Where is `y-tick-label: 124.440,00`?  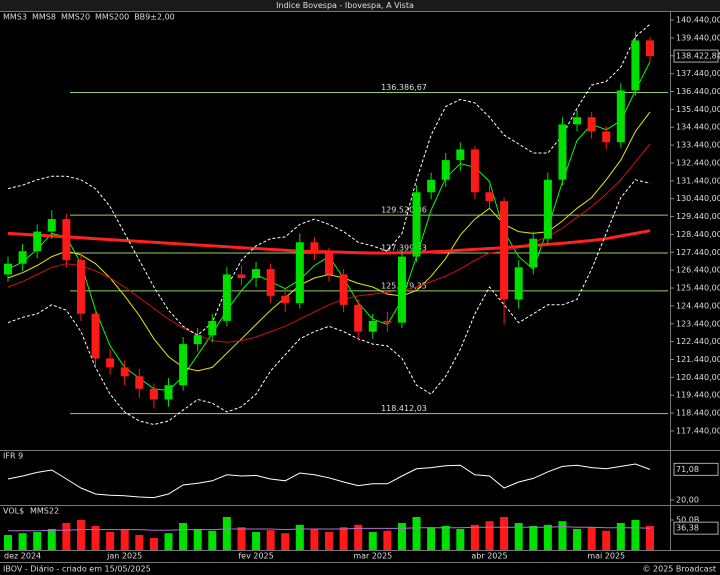 y-tick-label: 124.440,00 is located at coordinates (698, 305).